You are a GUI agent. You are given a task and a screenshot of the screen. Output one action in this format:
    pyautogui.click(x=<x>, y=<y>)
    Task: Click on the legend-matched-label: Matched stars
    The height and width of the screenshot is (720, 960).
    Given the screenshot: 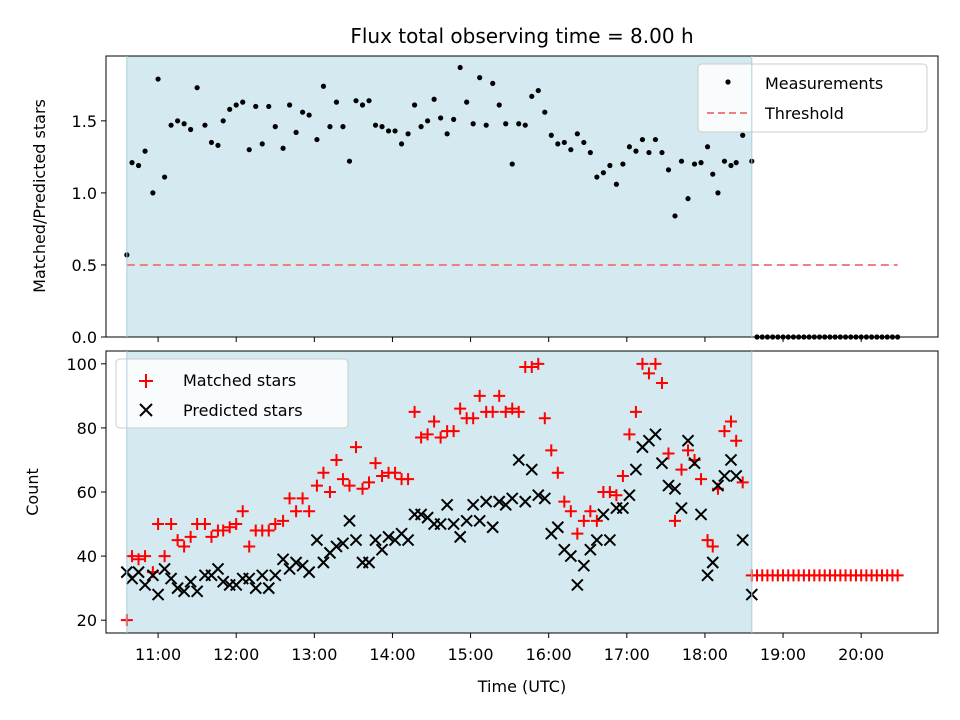 What is the action you would take?
    pyautogui.click(x=239, y=380)
    